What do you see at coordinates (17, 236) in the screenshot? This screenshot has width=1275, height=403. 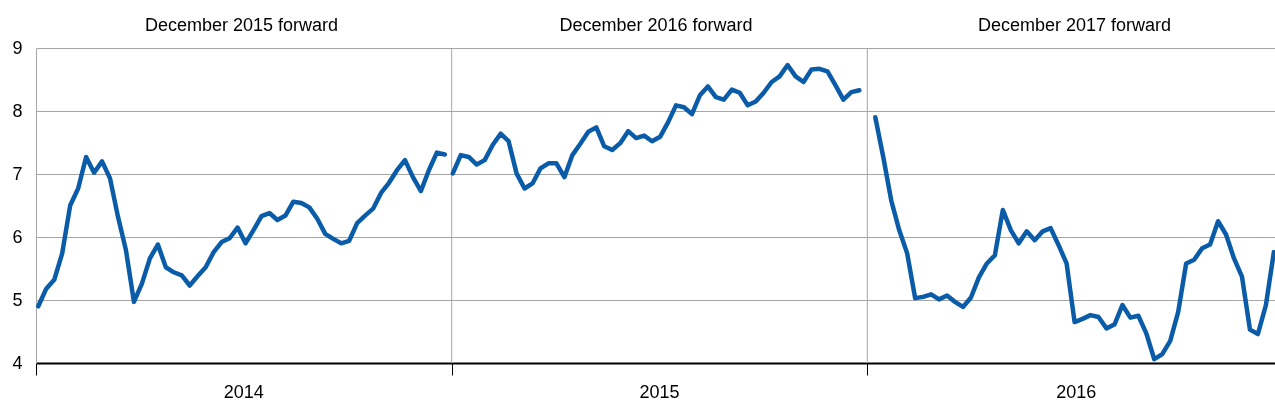 I see `y-tick-label: 6` at bounding box center [17, 236].